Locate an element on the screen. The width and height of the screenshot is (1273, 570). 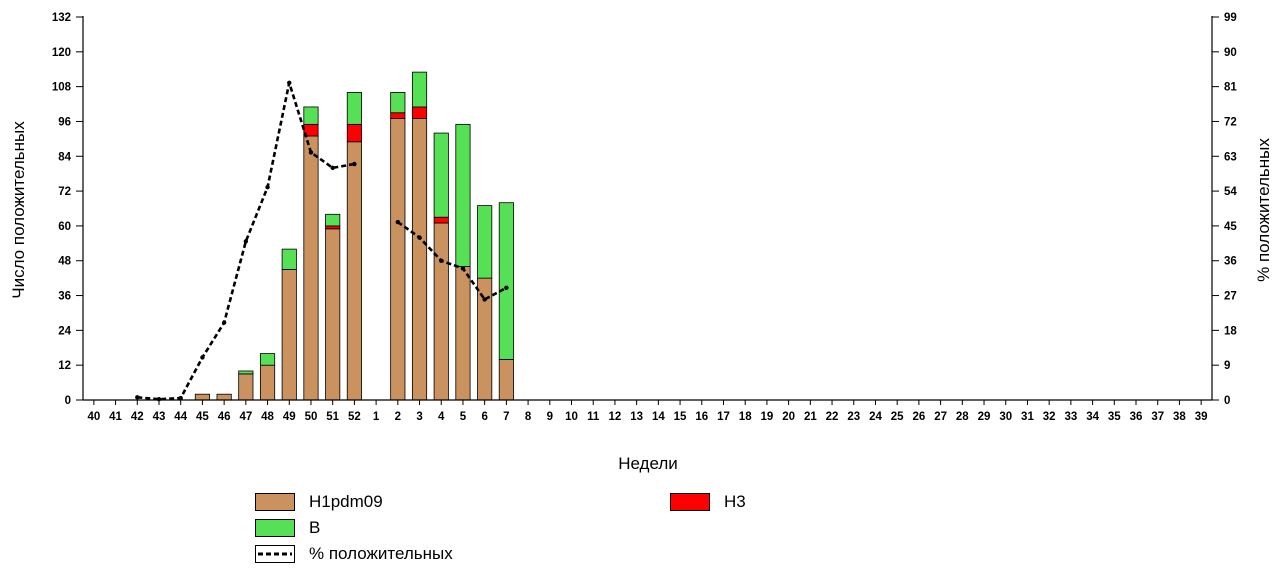
y-left-tick-label-48: 48 is located at coordinates (64, 262).